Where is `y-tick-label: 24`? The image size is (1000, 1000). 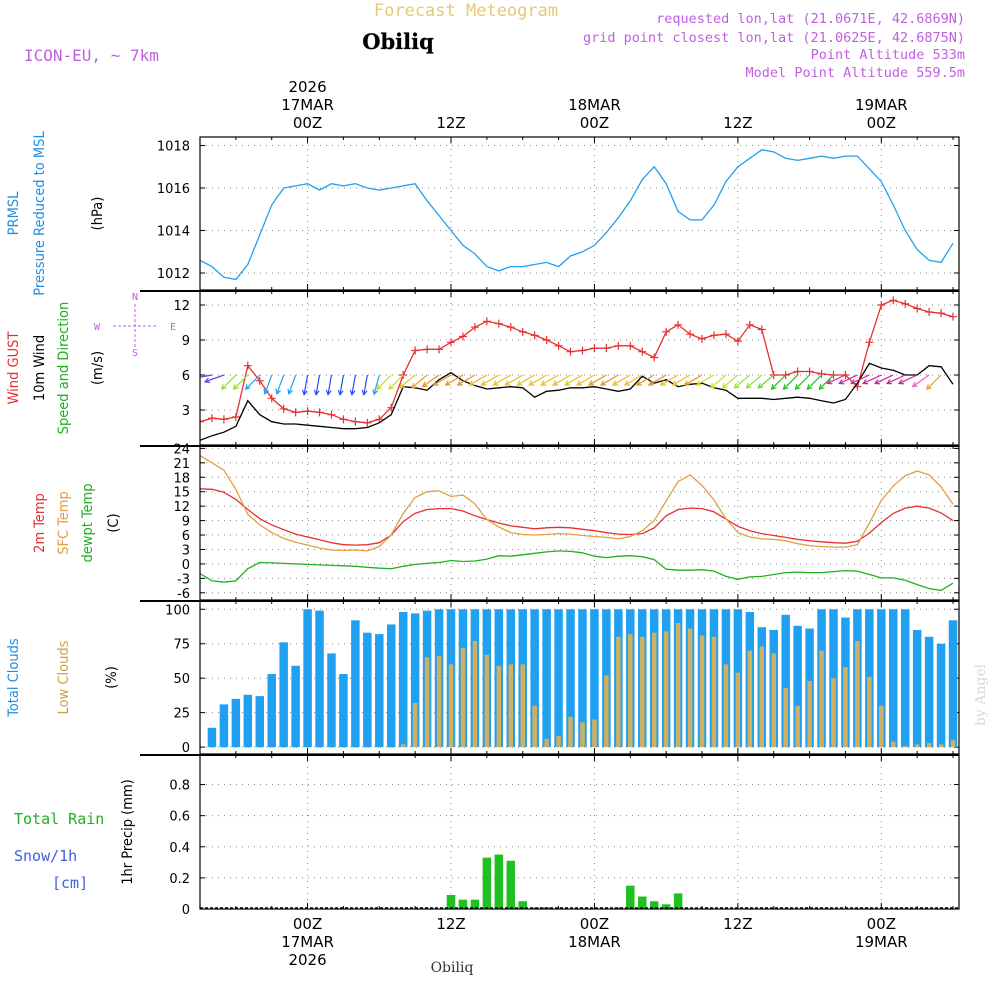
y-tick-label: 24 is located at coordinates (181, 449).